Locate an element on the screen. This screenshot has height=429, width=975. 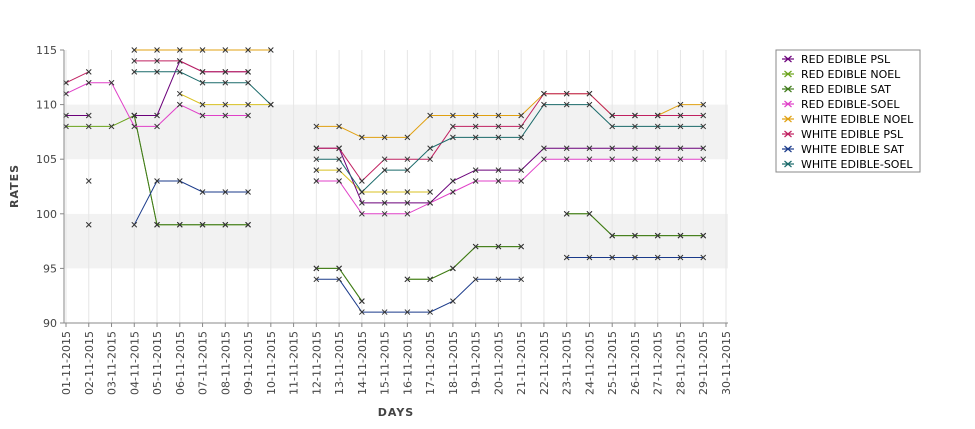
legend-label: RED EDIBLE-SOEL is located at coordinates (850, 104).